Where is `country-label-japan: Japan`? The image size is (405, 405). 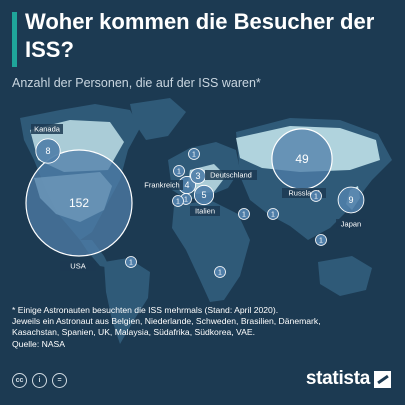 country-label-japan: Japan is located at coordinates (351, 224).